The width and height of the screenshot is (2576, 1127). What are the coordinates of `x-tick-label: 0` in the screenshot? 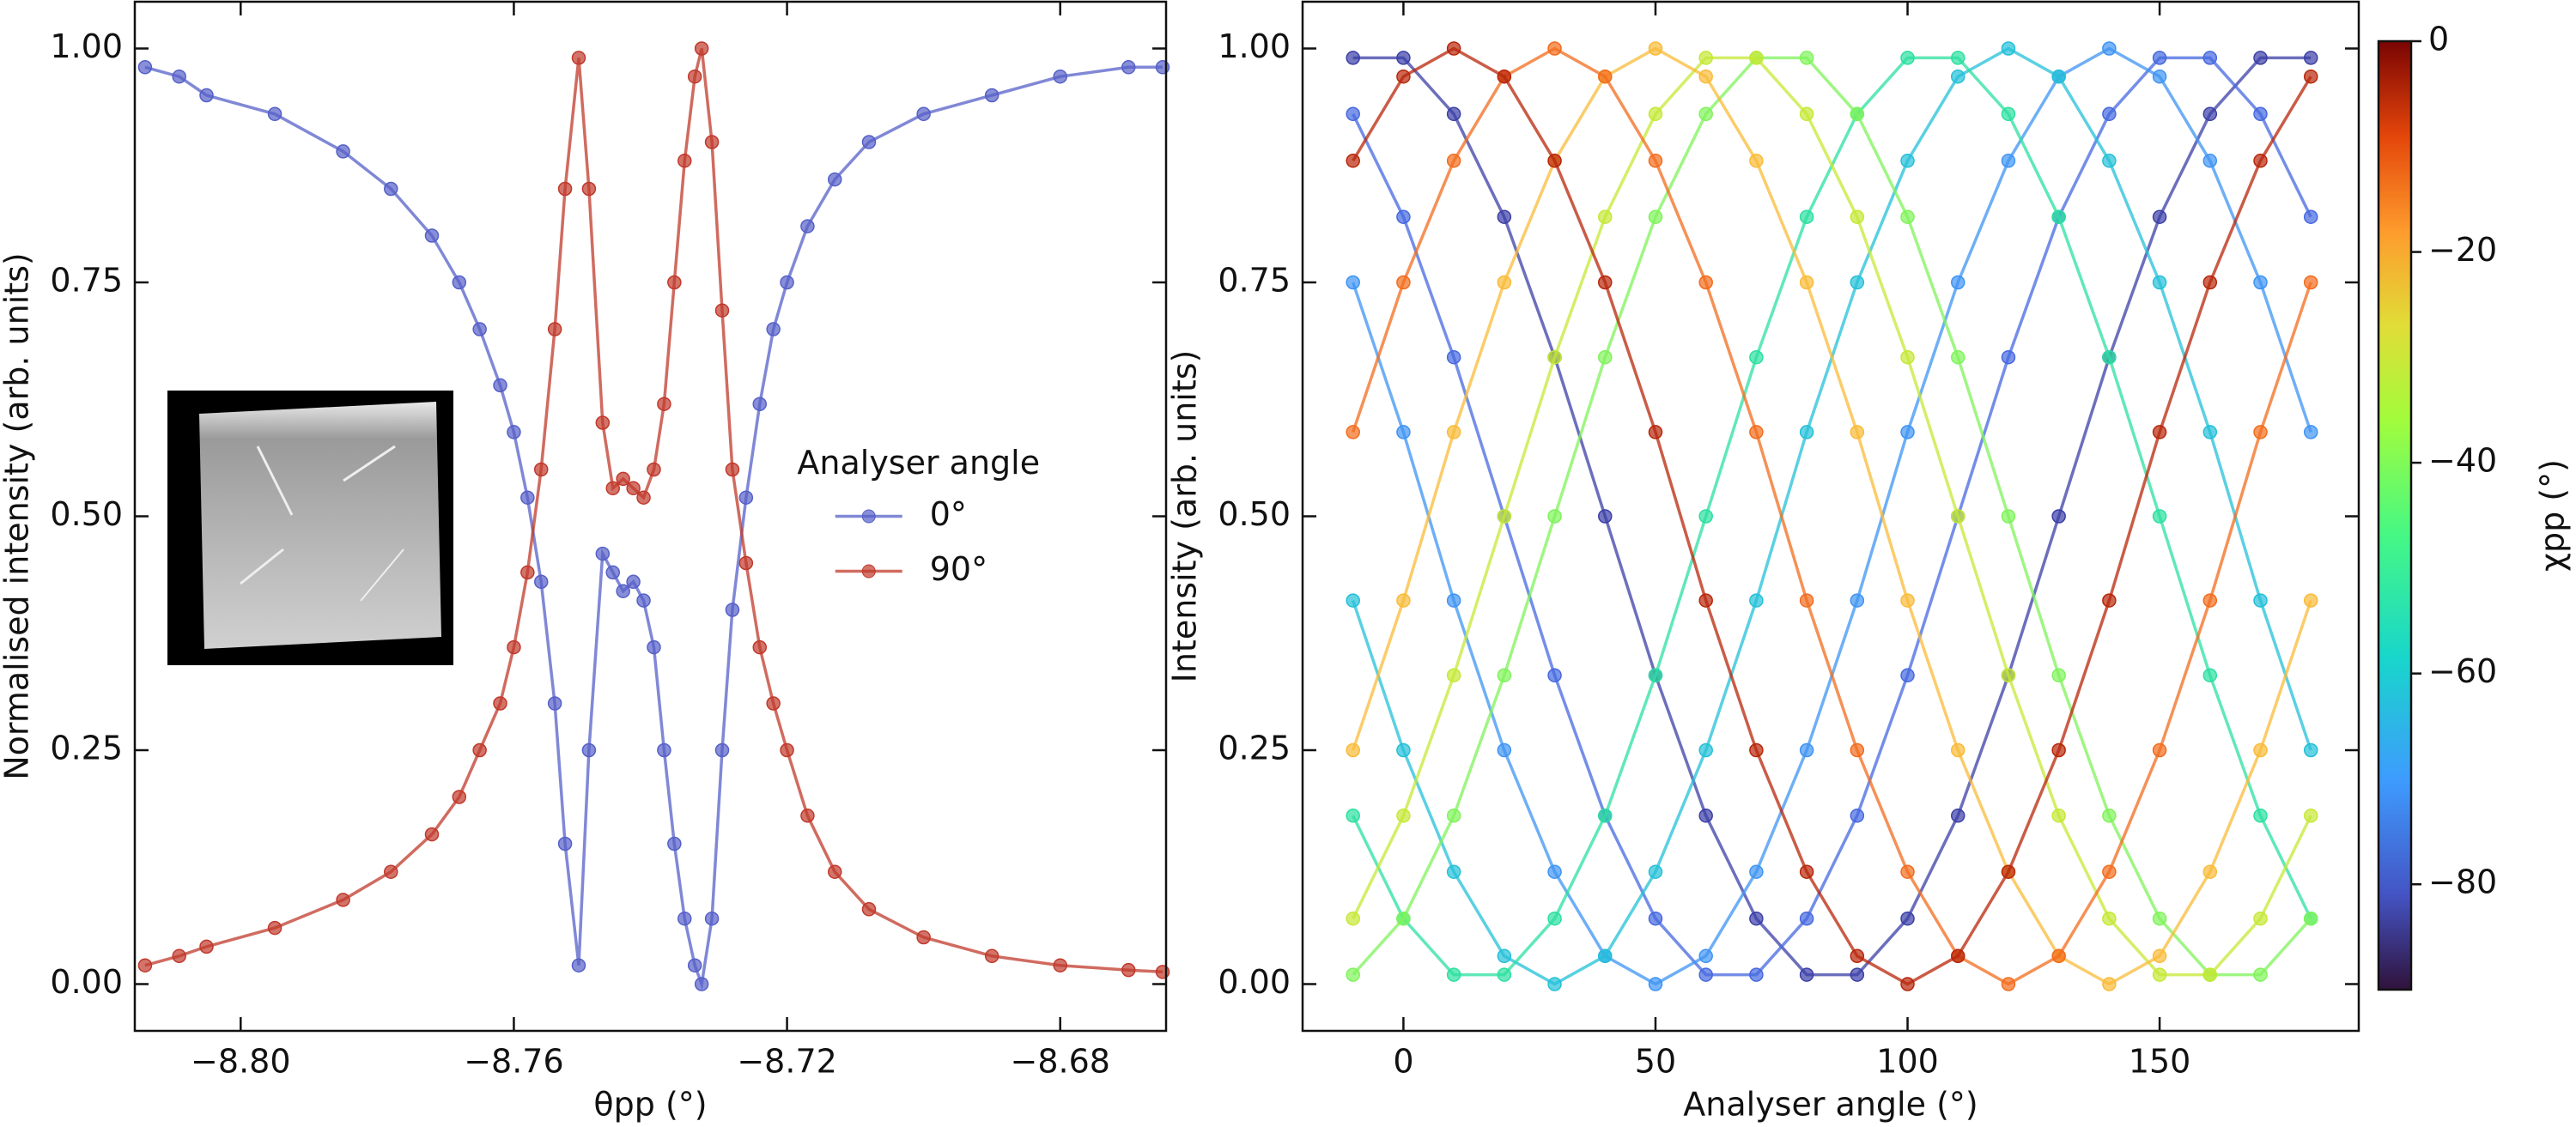 It's located at (1403, 1062).